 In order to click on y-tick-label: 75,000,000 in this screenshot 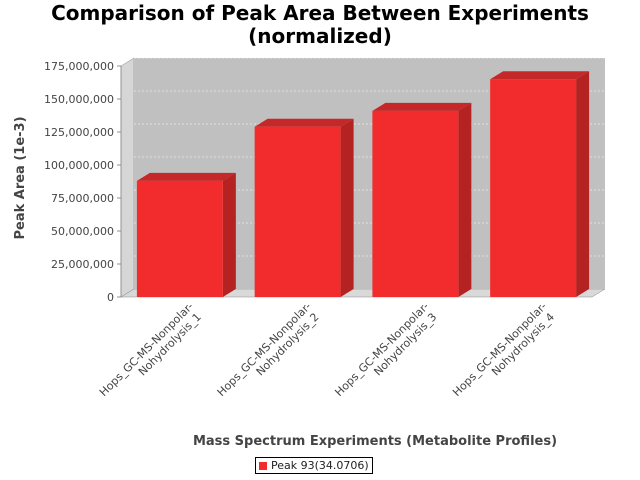, I will do `click(82, 198)`.